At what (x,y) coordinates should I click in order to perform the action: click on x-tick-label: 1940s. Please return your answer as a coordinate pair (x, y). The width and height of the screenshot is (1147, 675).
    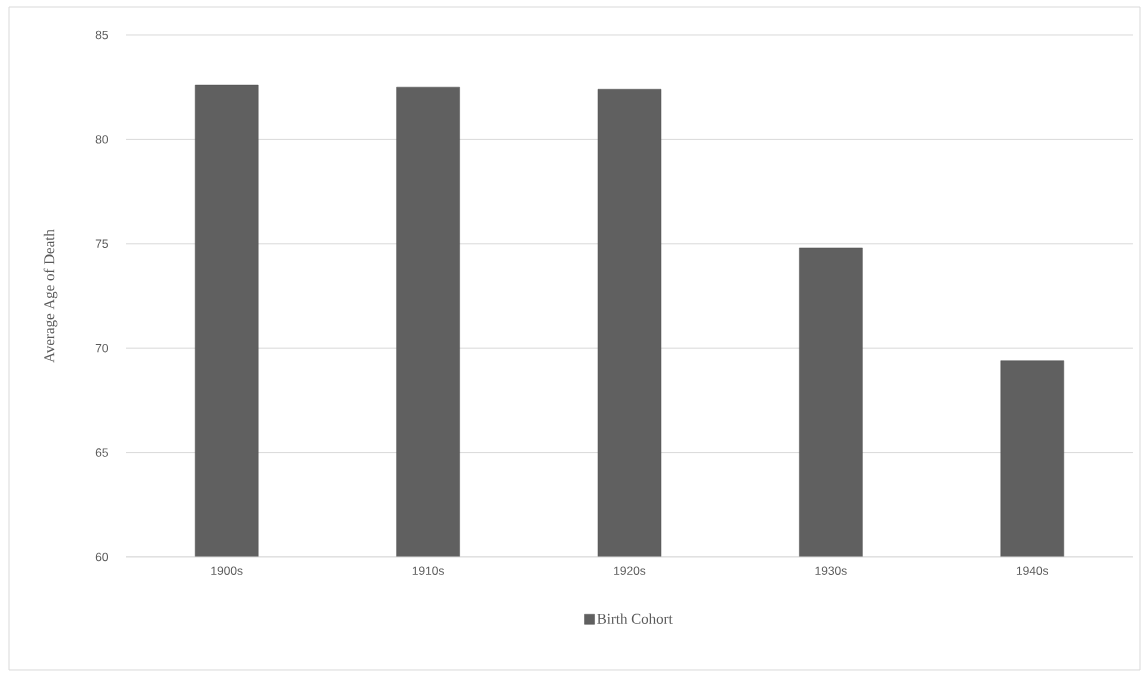
    Looking at the image, I should click on (1032, 570).